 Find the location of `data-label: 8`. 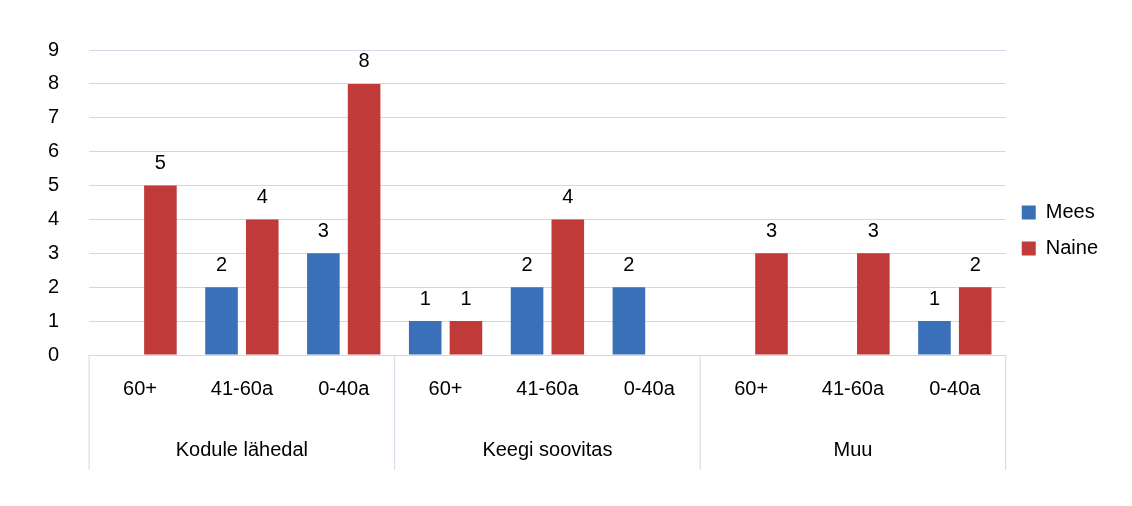

data-label: 8 is located at coordinates (364, 60).